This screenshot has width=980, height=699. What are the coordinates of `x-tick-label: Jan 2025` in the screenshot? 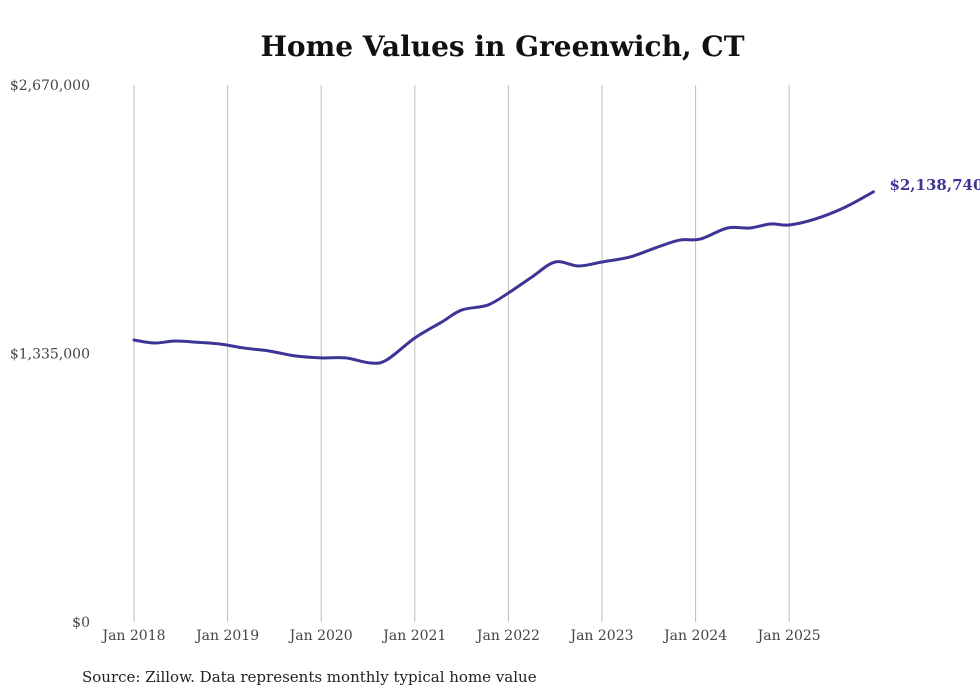 It's located at (788, 636).